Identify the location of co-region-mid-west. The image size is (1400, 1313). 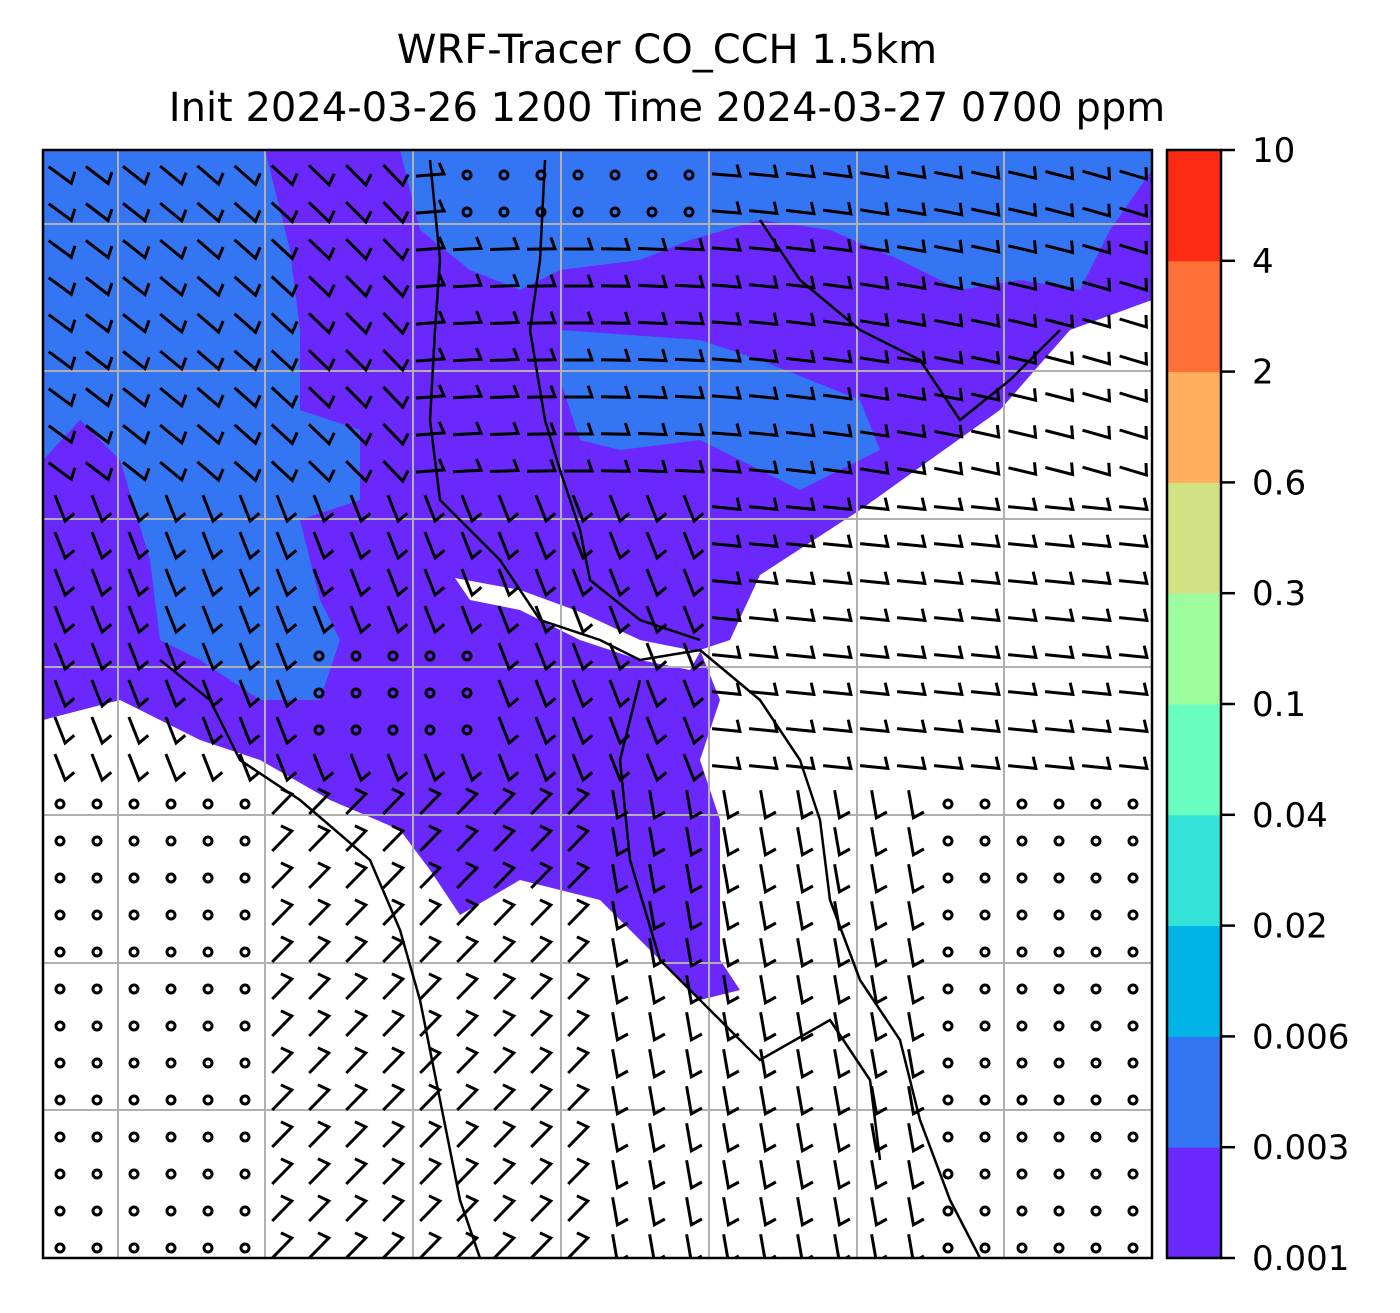
(201, 425).